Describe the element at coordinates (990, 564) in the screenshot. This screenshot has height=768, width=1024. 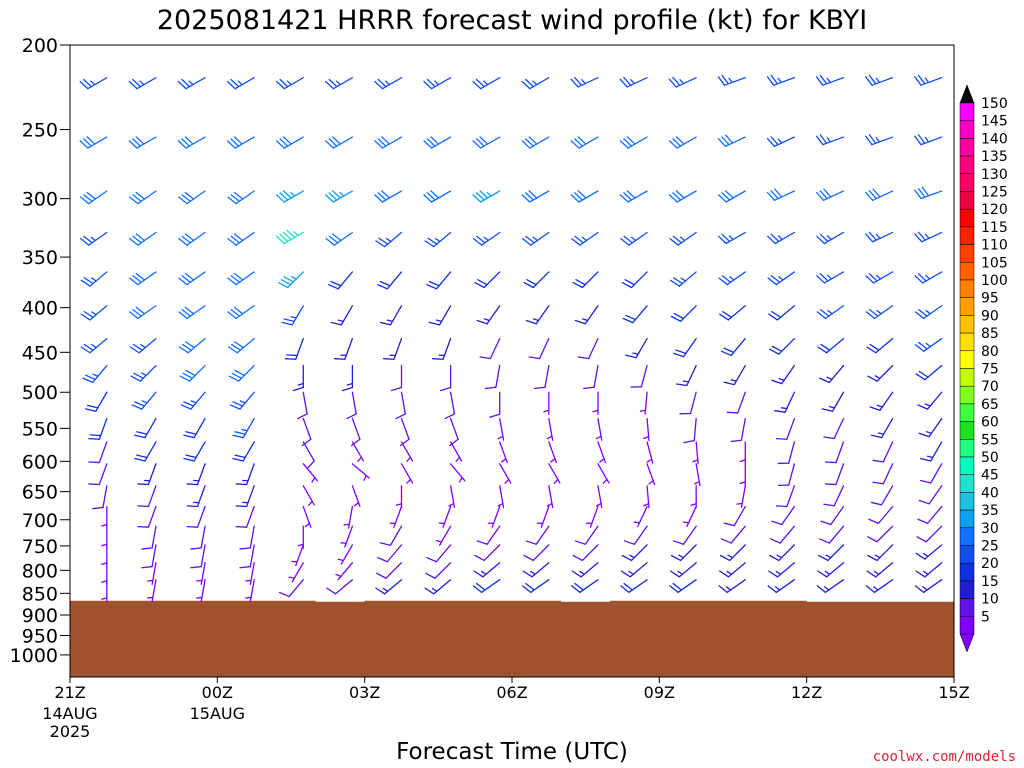
I see `colorbar-label: 20` at that location.